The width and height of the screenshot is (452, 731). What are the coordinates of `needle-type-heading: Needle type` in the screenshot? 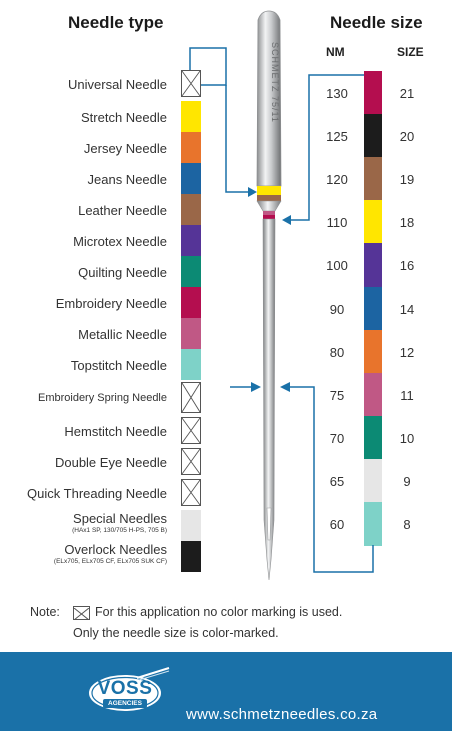 It's located at (116, 22).